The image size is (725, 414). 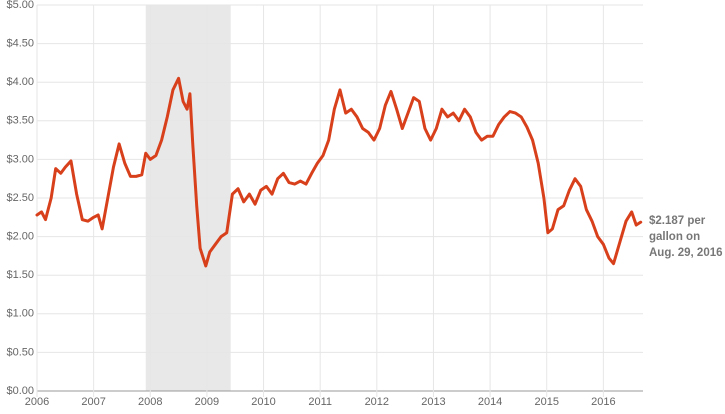 What do you see at coordinates (207, 402) in the screenshot?
I see `x-tick-label: 2009` at bounding box center [207, 402].